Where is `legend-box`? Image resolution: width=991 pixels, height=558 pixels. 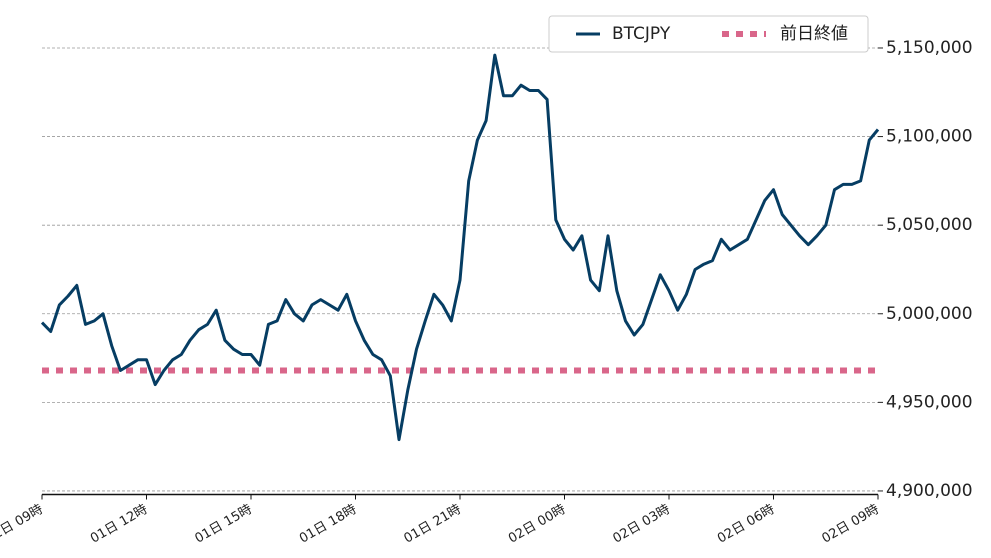
legend-box is located at coordinates (708, 34).